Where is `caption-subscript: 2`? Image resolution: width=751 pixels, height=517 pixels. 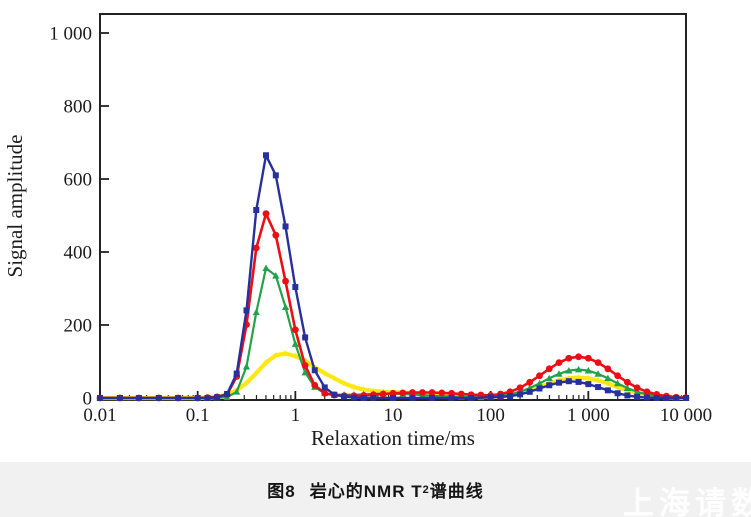
caption-subscript: 2 is located at coordinates (426, 489).